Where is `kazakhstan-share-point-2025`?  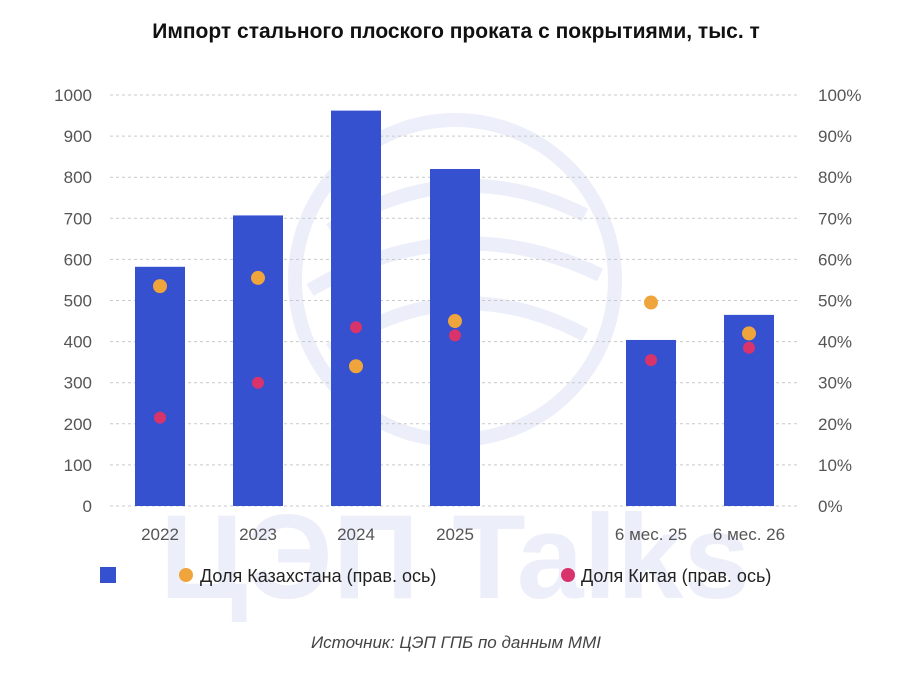 kazakhstan-share-point-2025 is located at coordinates (455, 321).